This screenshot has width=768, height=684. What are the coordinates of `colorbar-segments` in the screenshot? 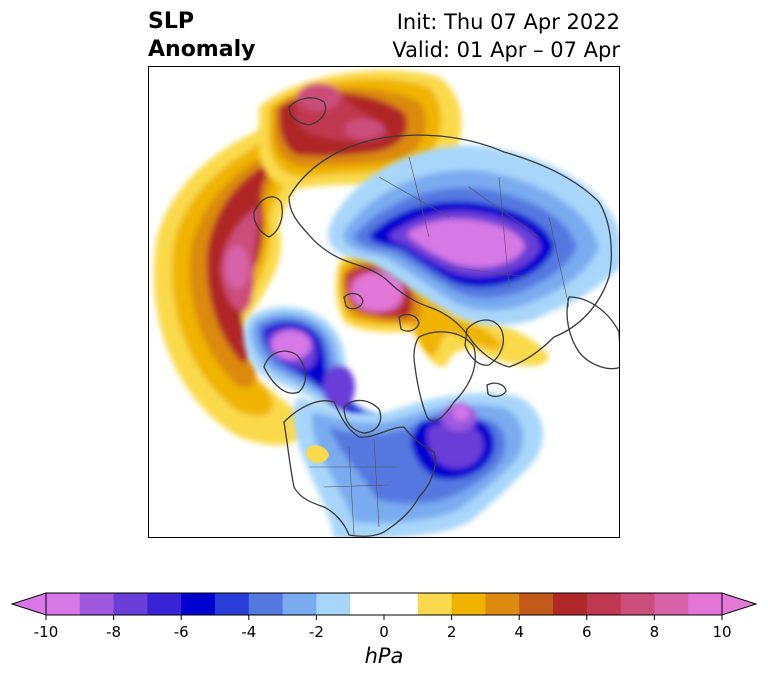 It's located at (384, 604).